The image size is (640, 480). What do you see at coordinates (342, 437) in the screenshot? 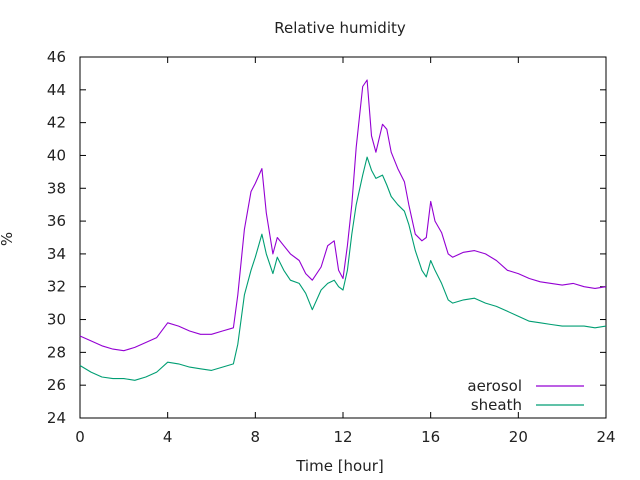
I see `x-tick-label: 12` at bounding box center [342, 437].